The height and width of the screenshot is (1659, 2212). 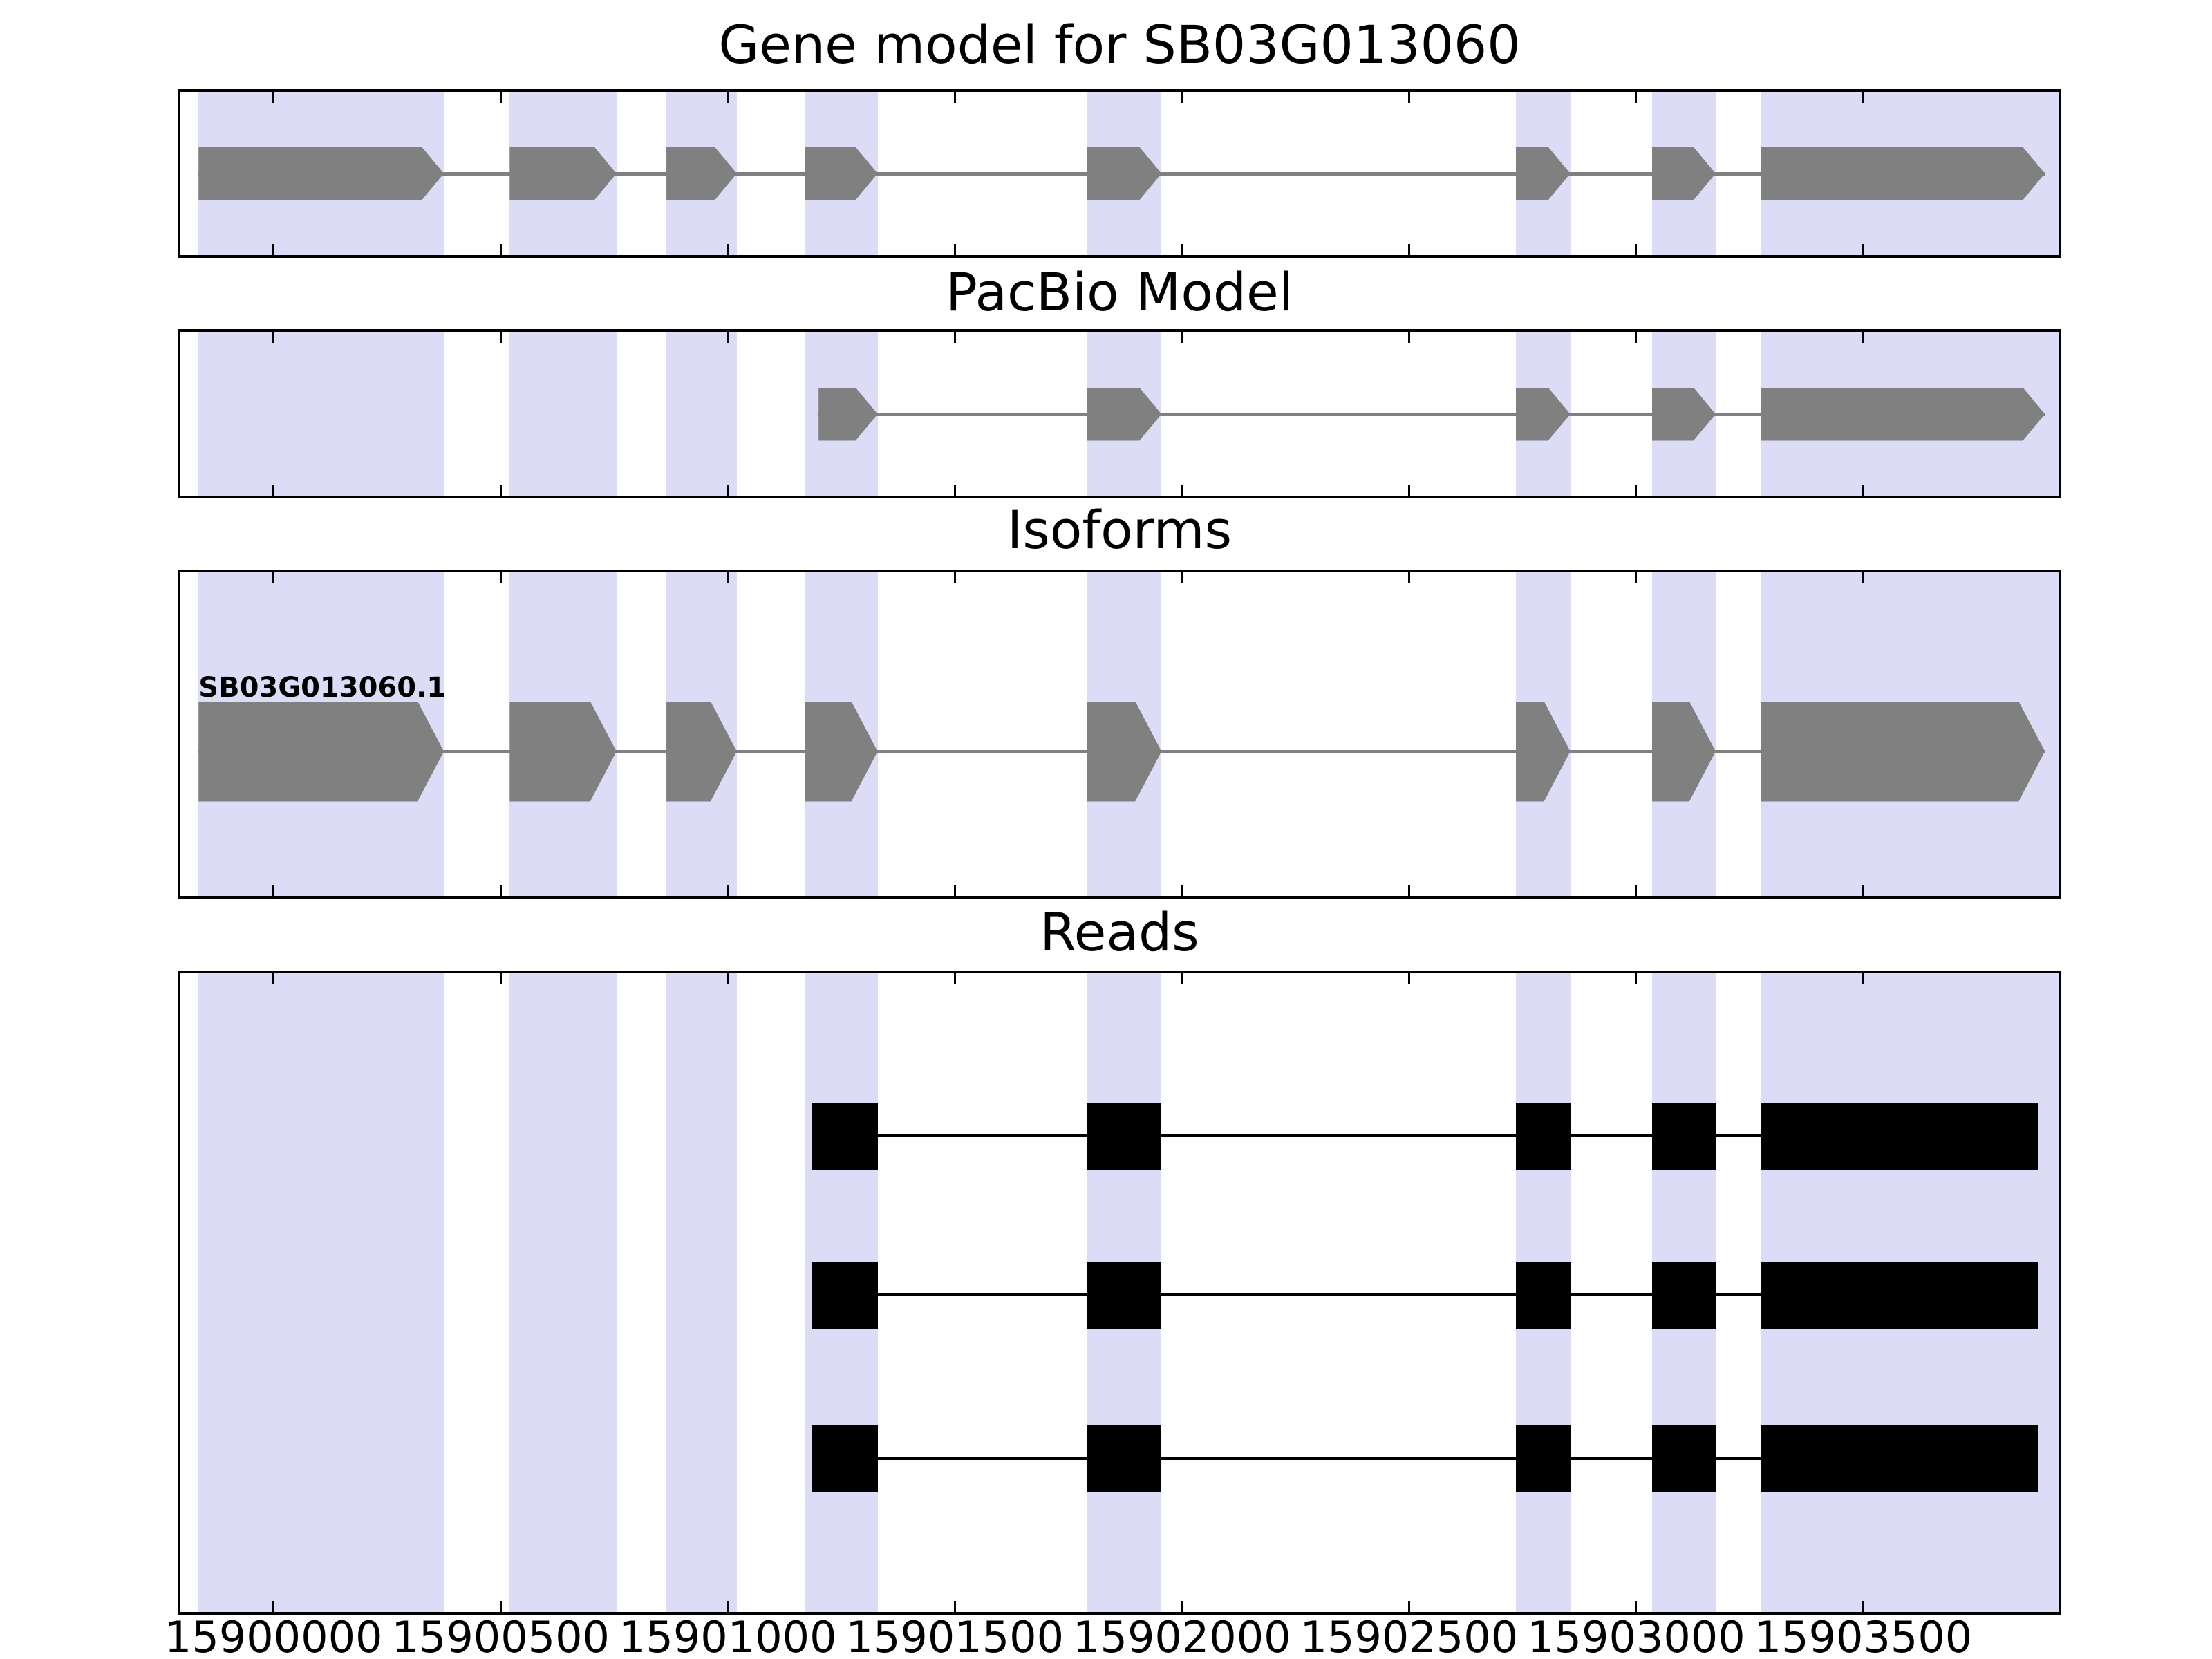 What do you see at coordinates (1119, 530) in the screenshot?
I see `track-title-isoforms: Isoforms` at bounding box center [1119, 530].